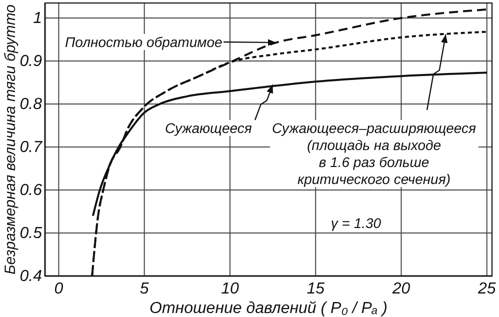 This screenshot has width=499, height=317. What do you see at coordinates (59, 289) in the screenshot?
I see `x-tick-label: 0` at bounding box center [59, 289].